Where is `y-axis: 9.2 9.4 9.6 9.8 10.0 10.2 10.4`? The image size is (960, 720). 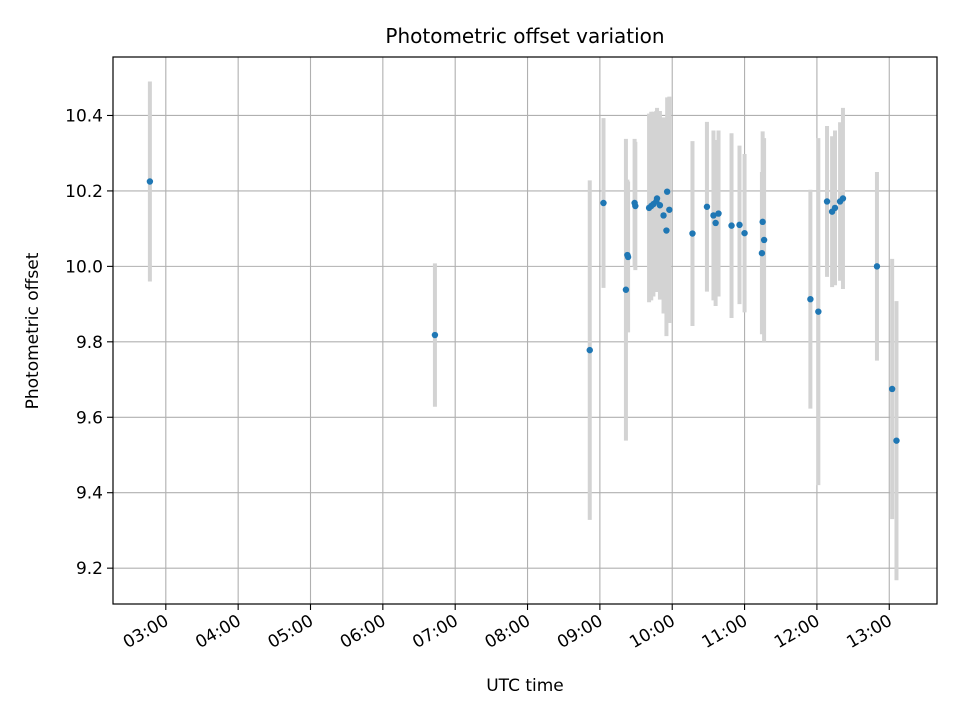
y-axis: 9.2 9.4 9.6 9.8 10.0 10.2 10.4 is located at coordinates (89, 342).